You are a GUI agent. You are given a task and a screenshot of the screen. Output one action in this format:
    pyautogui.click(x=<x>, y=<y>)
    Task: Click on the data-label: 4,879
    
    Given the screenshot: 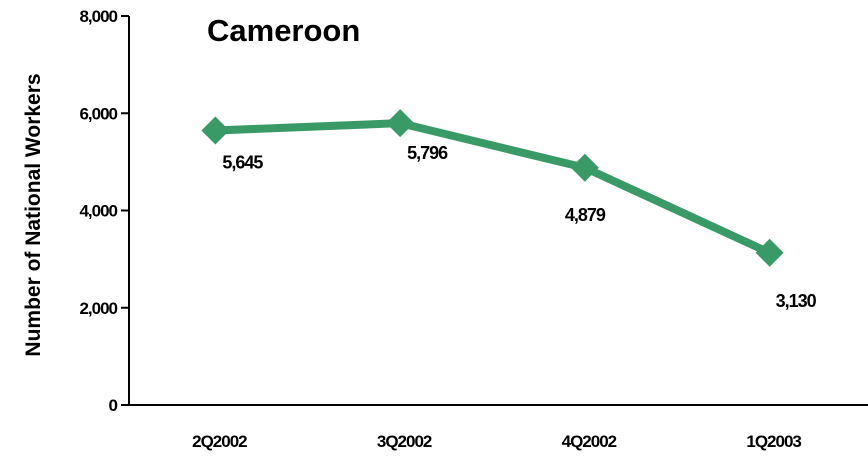 What is the action you would take?
    pyautogui.click(x=585, y=215)
    